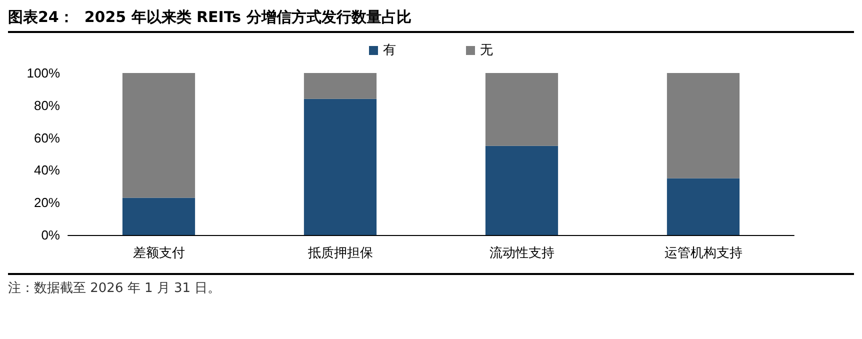  What do you see at coordinates (486, 50) in the screenshot?
I see `legend-label: 无` at bounding box center [486, 50].